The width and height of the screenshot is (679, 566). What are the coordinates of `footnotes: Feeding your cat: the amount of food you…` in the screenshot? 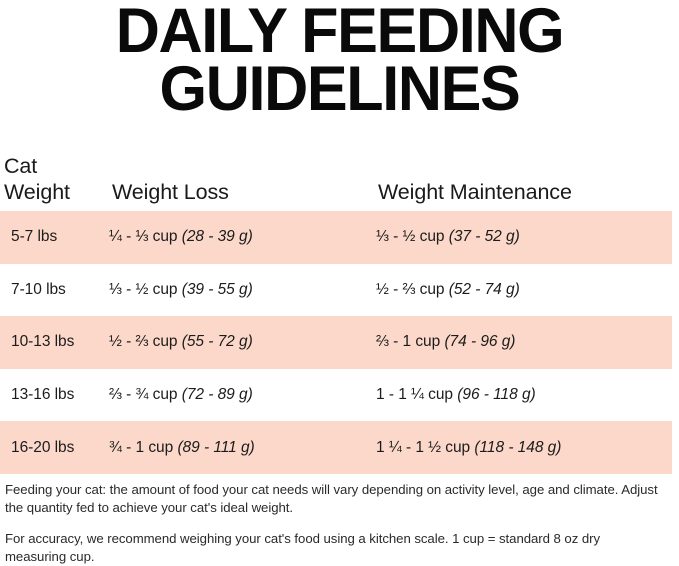 It's located at (337, 523).